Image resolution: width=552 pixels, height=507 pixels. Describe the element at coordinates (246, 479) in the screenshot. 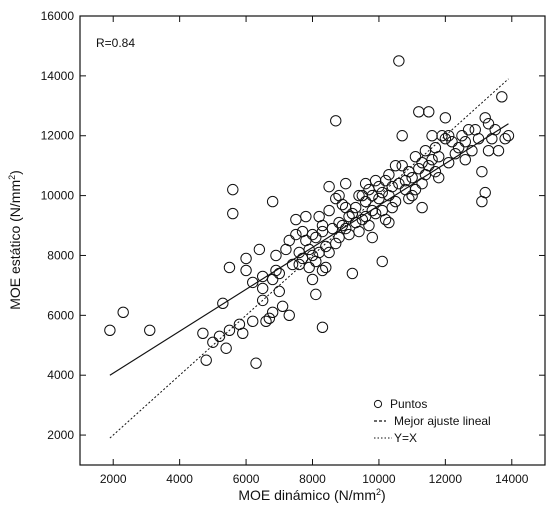

I see `x-tick-label: 6000` at that location.